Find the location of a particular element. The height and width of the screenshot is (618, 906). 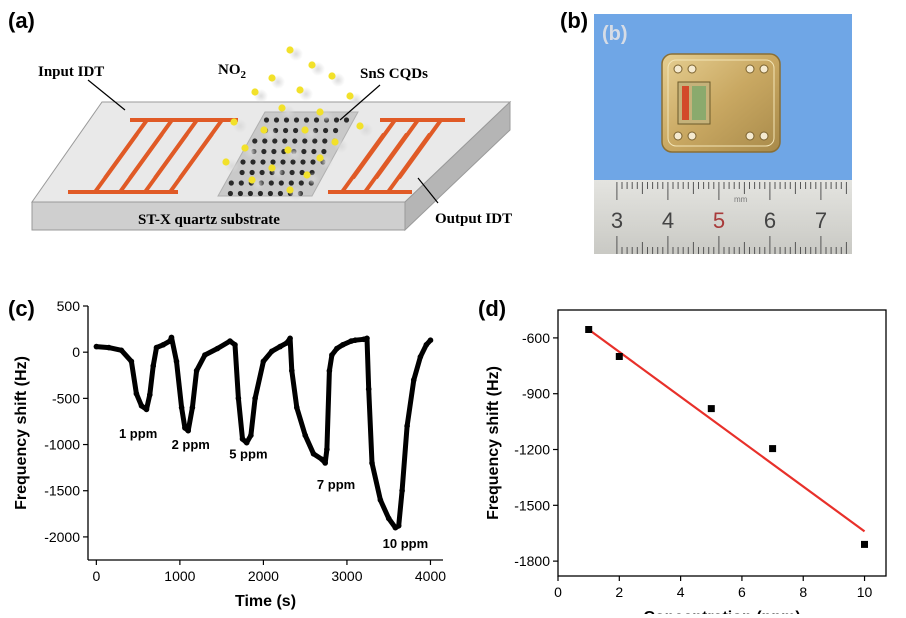

ruler-number: 7 is located at coordinates (821, 220).